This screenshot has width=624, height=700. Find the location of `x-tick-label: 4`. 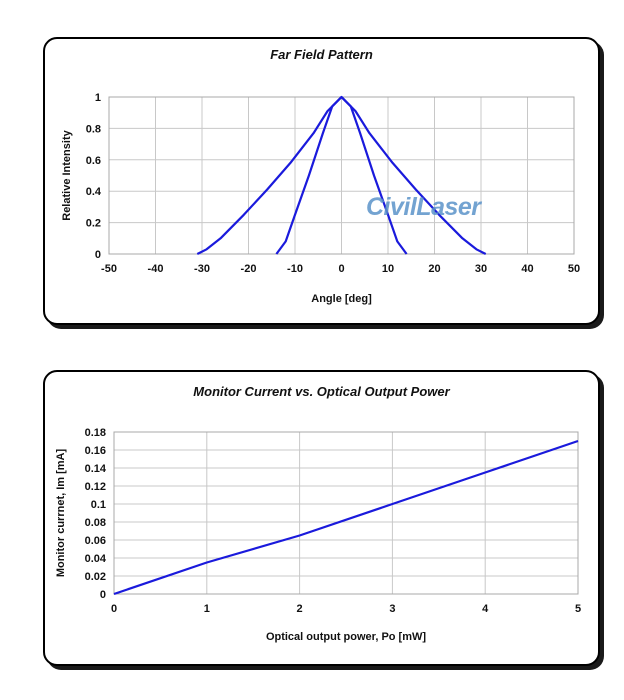

x-tick-label: 4 is located at coordinates (485, 609).